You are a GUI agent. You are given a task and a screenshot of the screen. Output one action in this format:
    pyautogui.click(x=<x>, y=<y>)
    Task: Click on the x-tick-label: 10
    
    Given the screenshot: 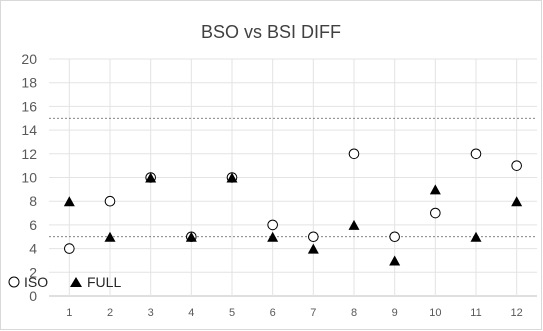 What is the action you would take?
    pyautogui.click(x=435, y=313)
    